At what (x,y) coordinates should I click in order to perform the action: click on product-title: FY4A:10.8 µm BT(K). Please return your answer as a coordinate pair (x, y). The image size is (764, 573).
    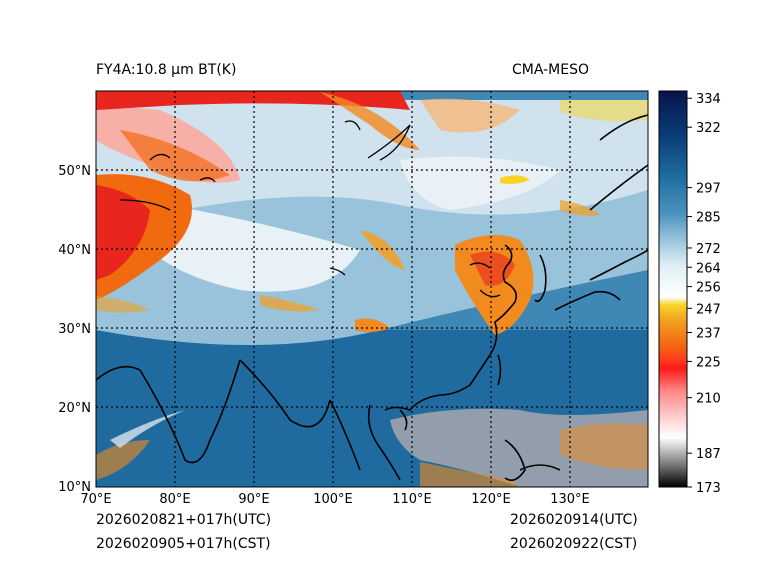
    Looking at the image, I should click on (166, 70).